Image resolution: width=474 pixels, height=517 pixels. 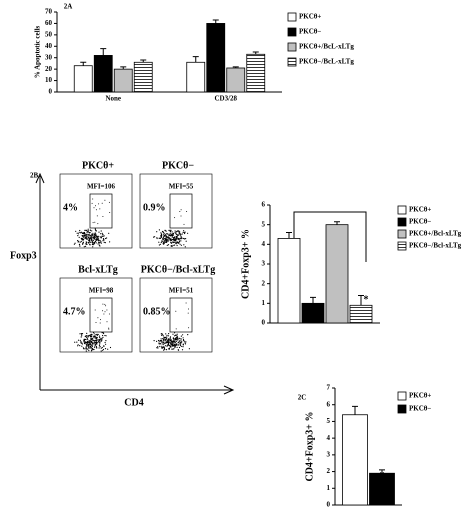 I want to click on y-tick-label: 2, so click(x=329, y=471).